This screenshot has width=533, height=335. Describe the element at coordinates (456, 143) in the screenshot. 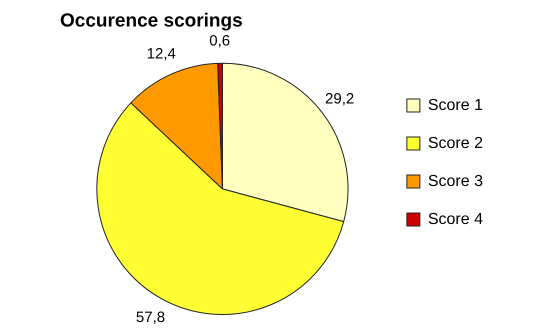

I see `legend-label: Score 2` at that location.